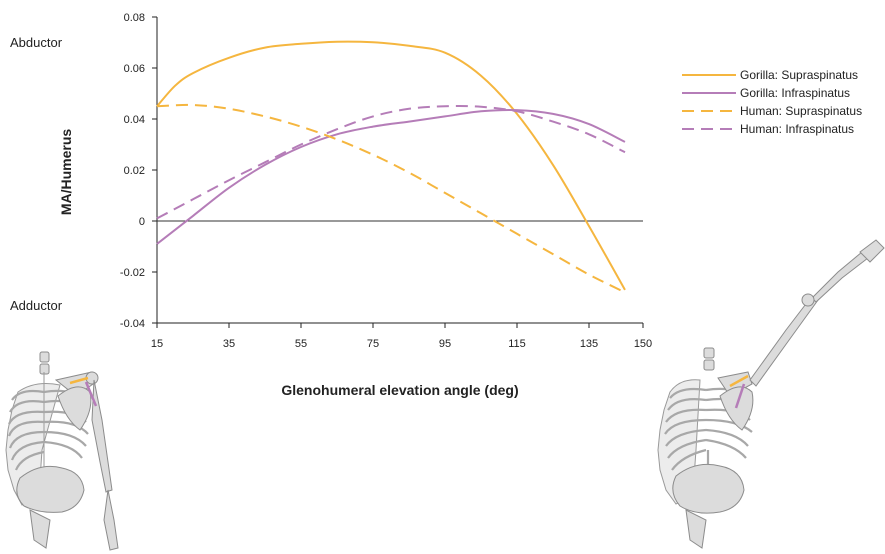 The width and height of the screenshot is (885, 554). I want to click on y-tick-label: -0.04, so click(132, 324).